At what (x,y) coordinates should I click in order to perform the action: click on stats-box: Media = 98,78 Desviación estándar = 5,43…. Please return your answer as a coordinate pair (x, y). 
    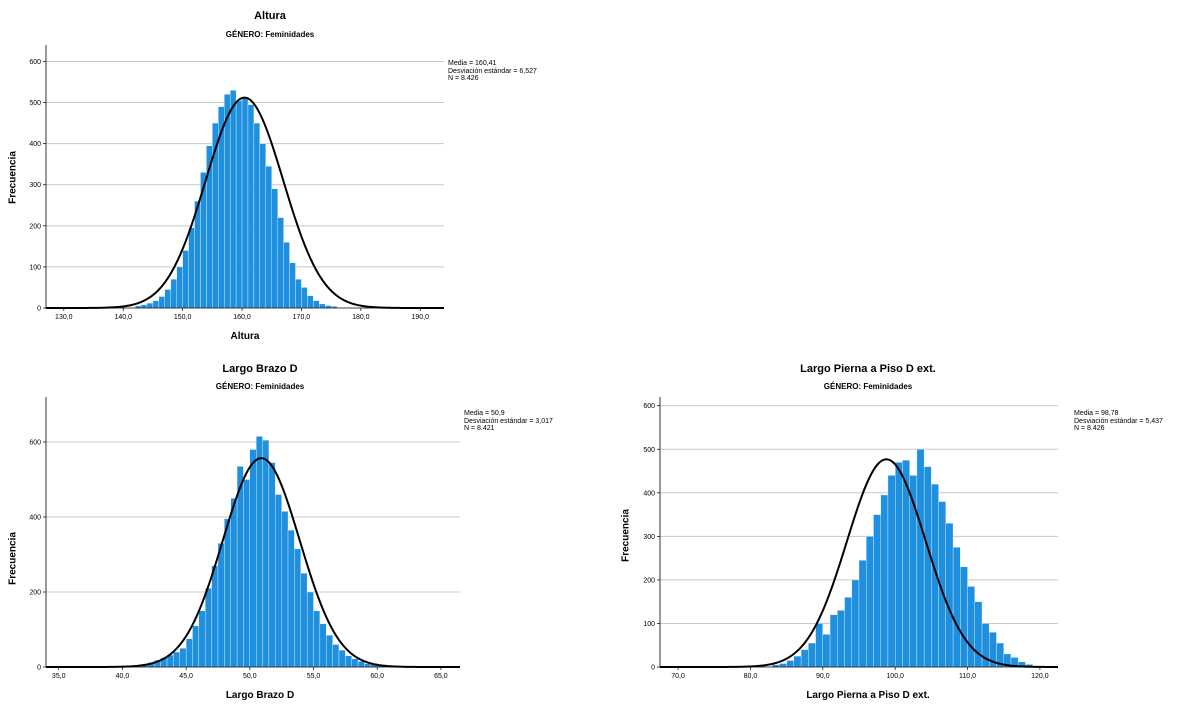
    Looking at the image, I should click on (1118, 421).